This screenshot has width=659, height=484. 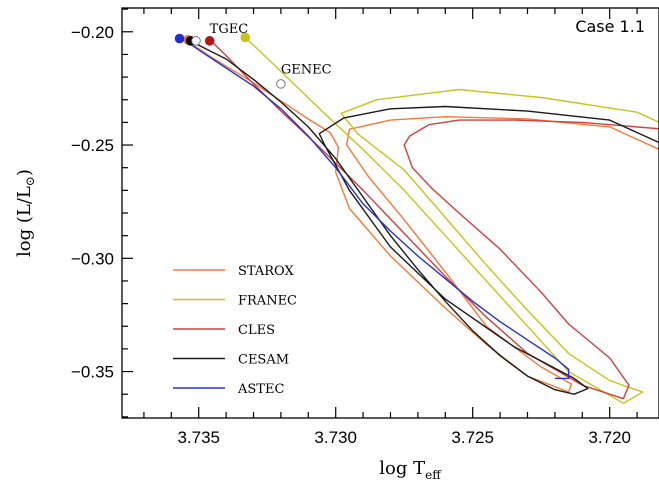 I want to click on y-tick-label: −0.25, so click(x=92, y=145).